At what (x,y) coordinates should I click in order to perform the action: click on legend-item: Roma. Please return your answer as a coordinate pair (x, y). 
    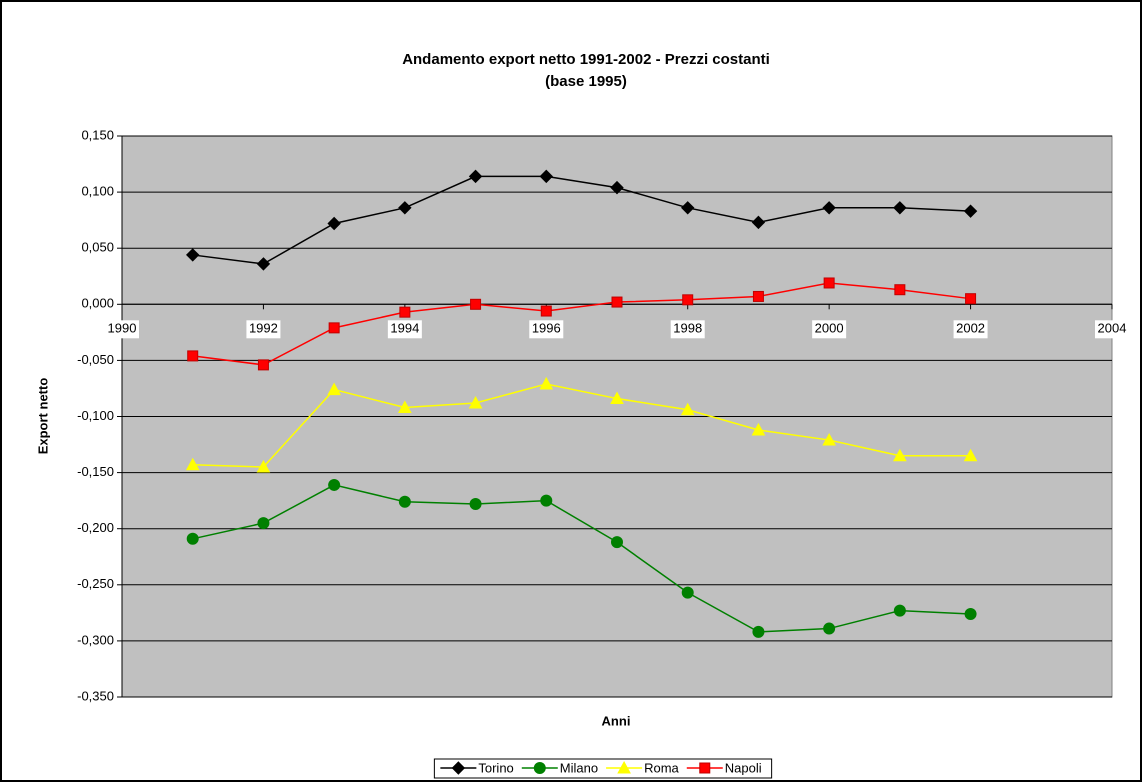
    Looking at the image, I should click on (643, 767).